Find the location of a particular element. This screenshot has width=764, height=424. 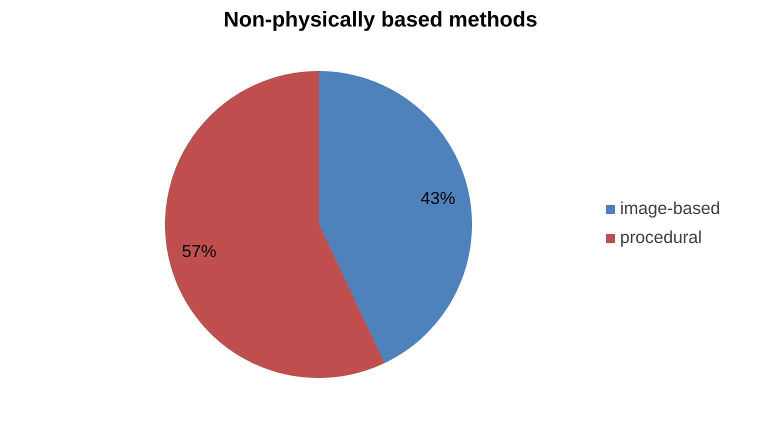

legend-label: image-based is located at coordinates (670, 208).